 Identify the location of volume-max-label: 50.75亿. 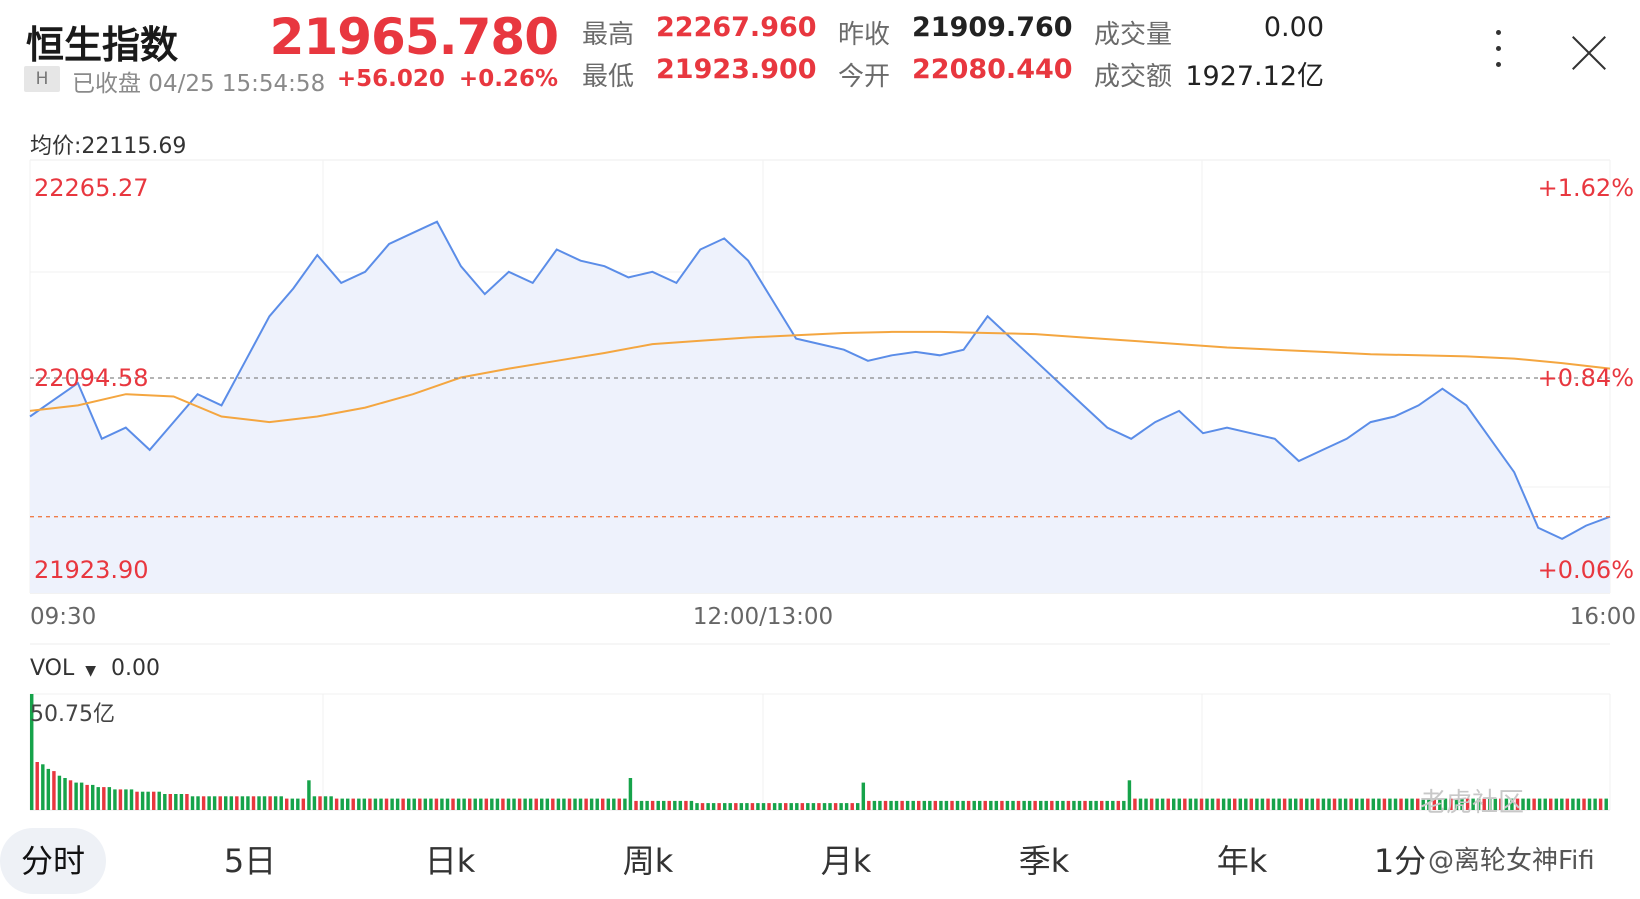
(72, 714).